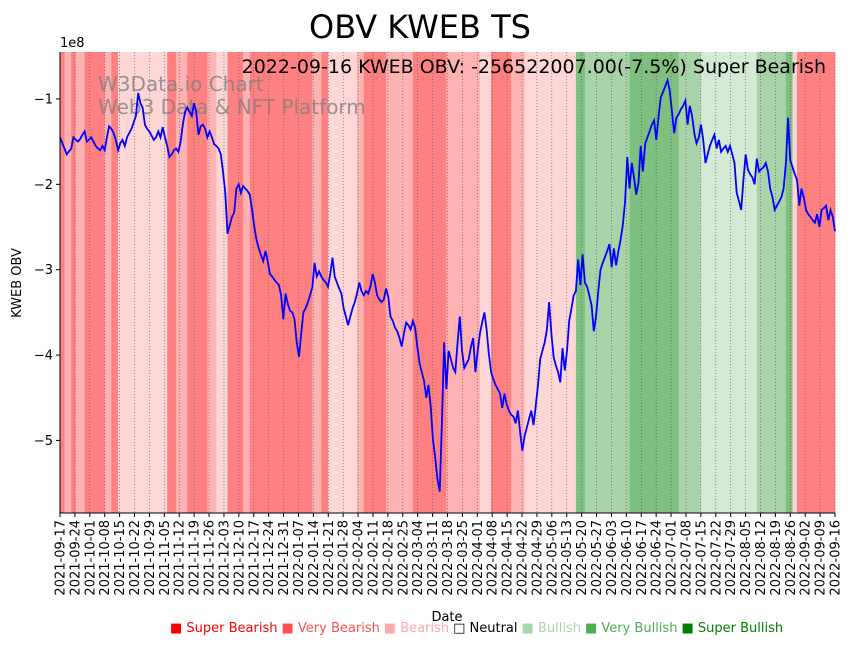  Describe the element at coordinates (43, 441) in the screenshot. I see `y-tick-label: −5` at that location.